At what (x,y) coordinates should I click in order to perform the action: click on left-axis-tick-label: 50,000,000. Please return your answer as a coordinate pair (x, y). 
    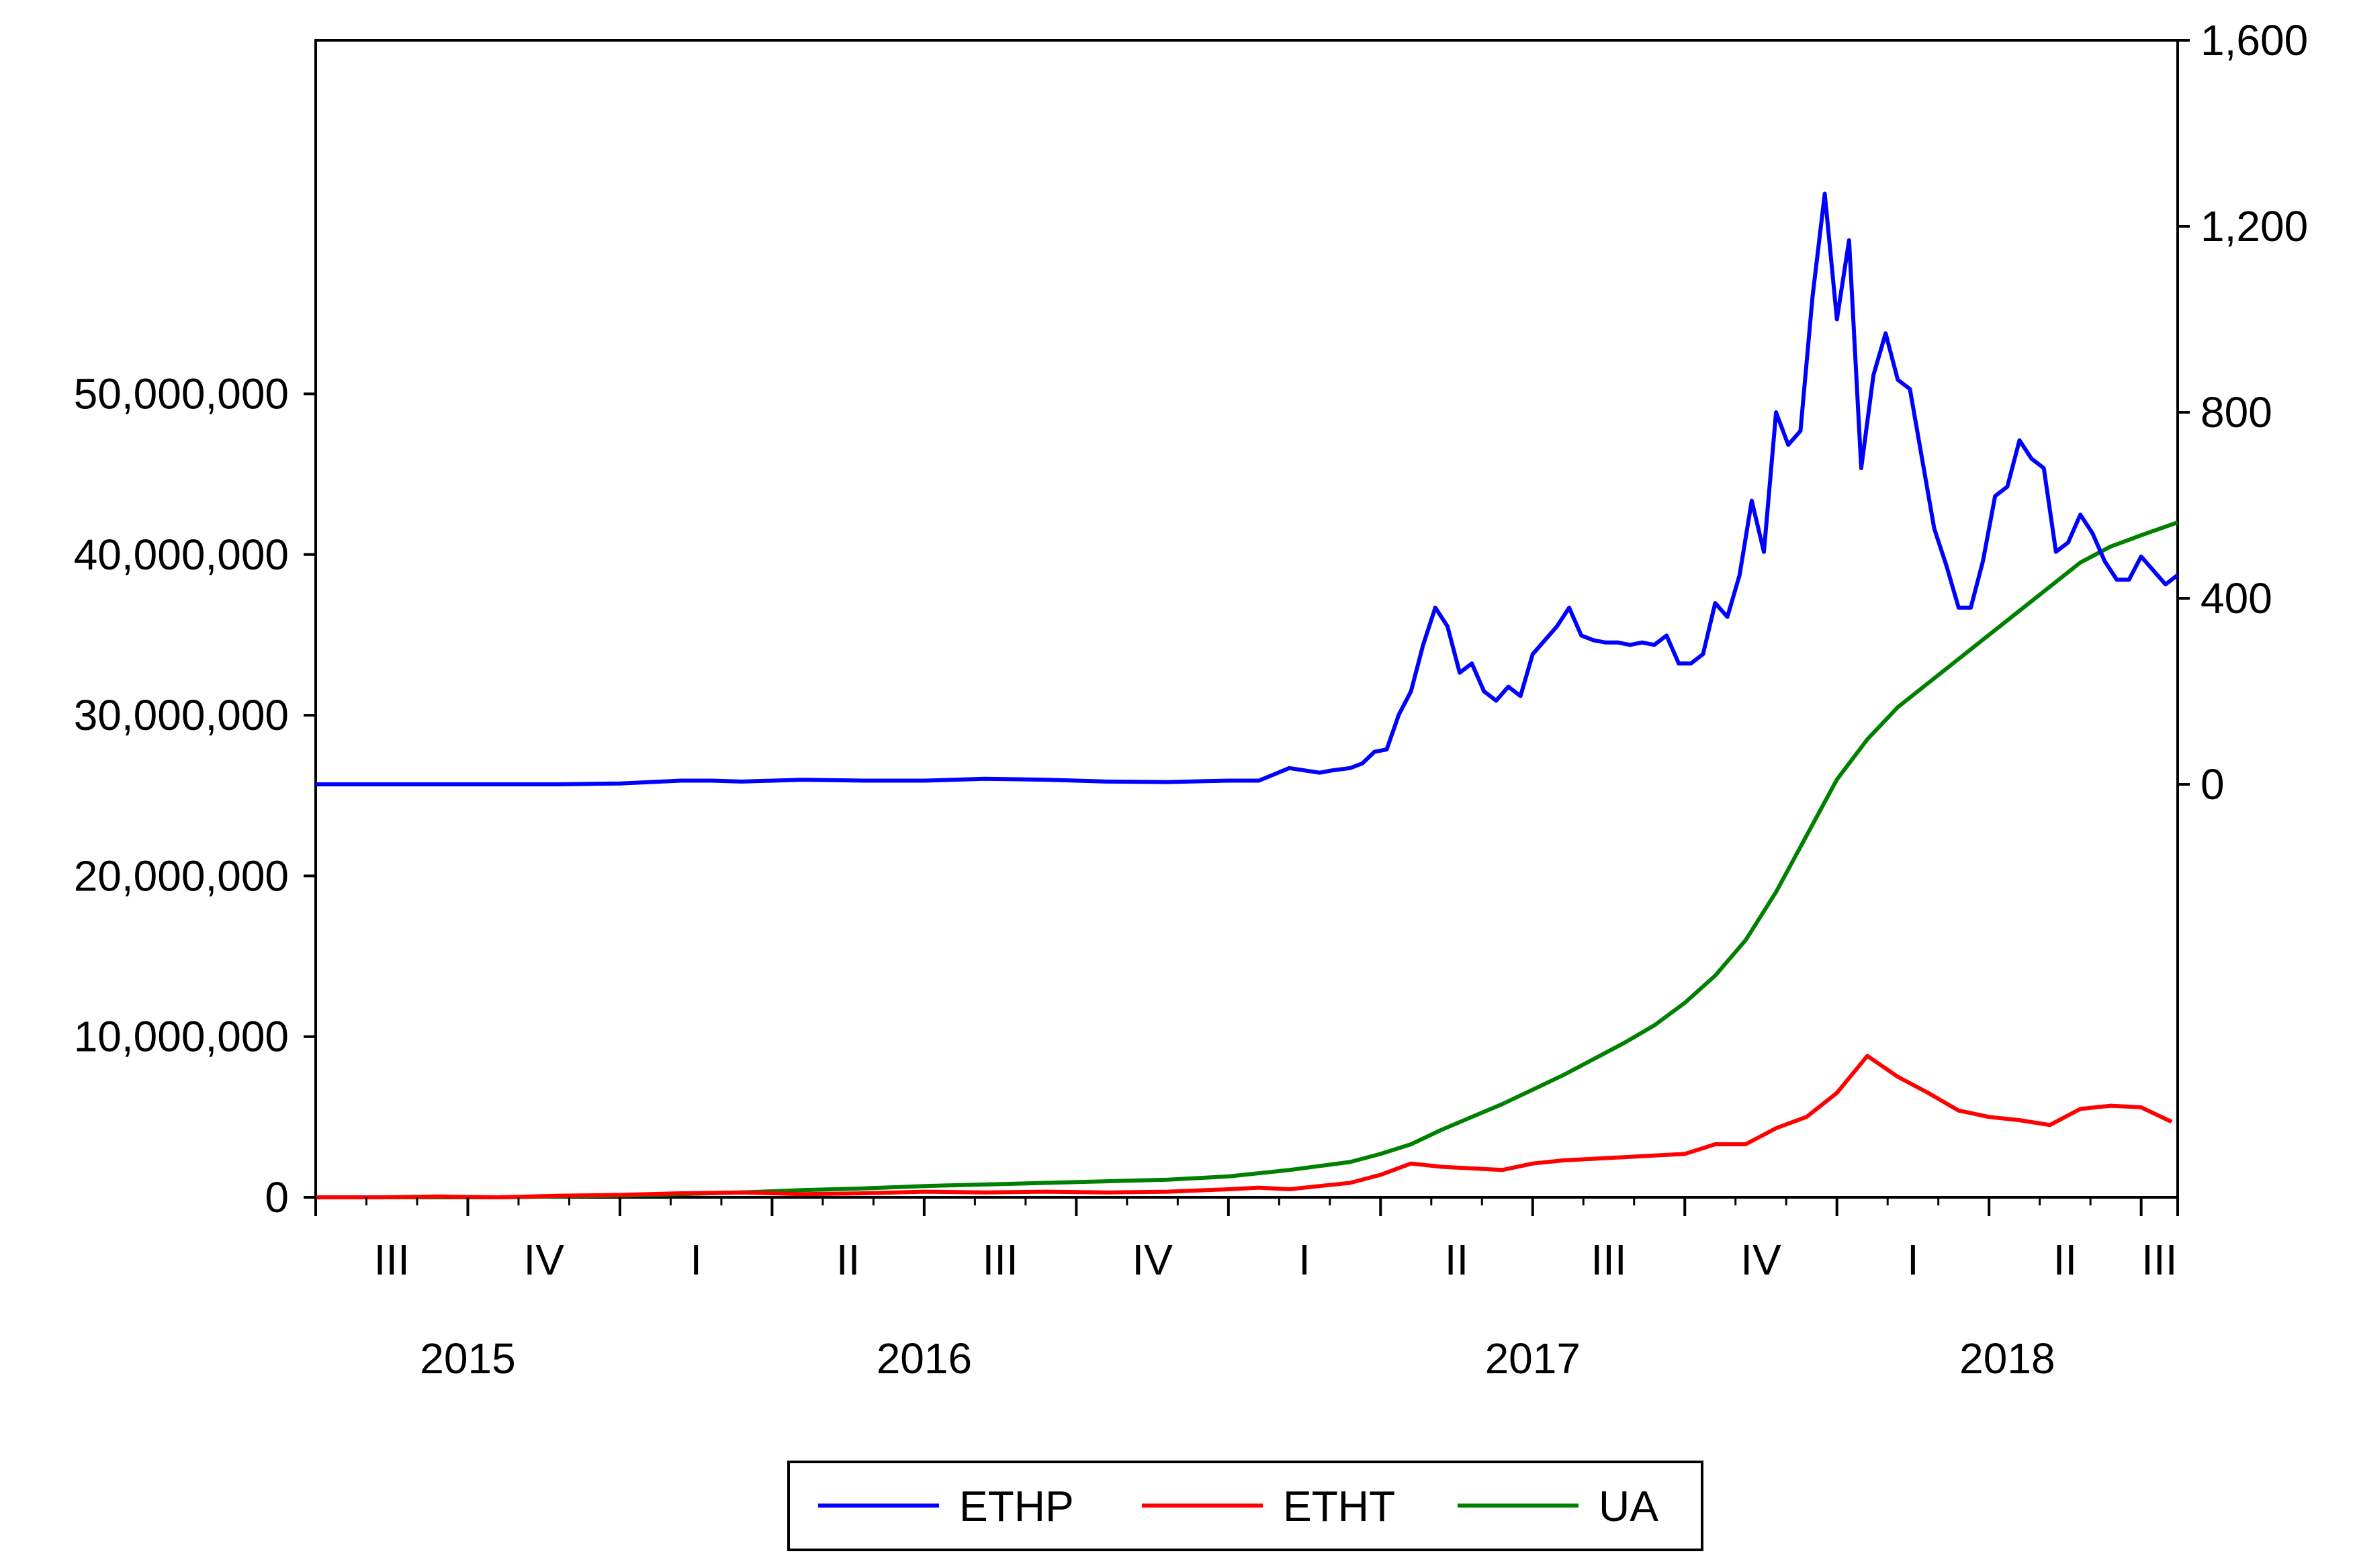
    Looking at the image, I should click on (181, 393).